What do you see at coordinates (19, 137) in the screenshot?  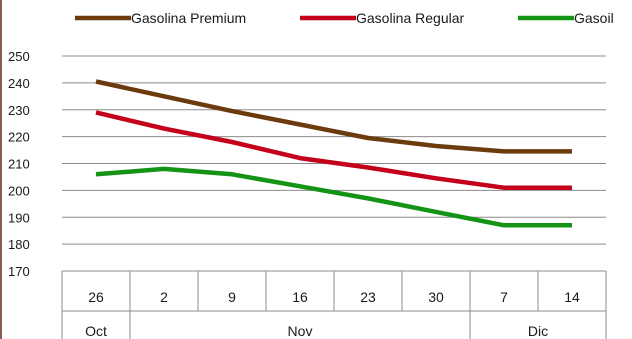 I see `y-tick-label: 220` at bounding box center [19, 137].